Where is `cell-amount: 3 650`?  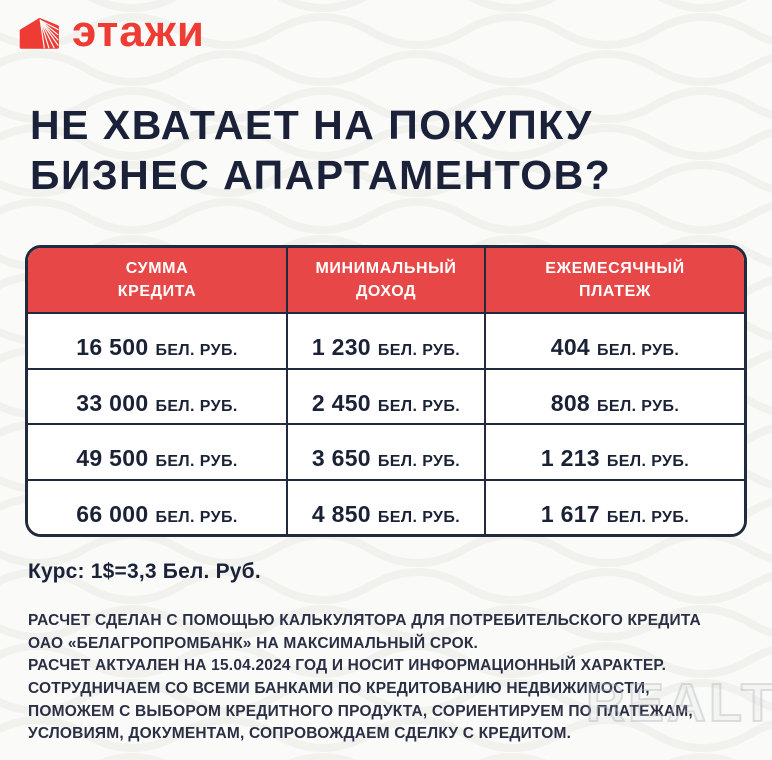 cell-amount: 3 650 is located at coordinates (341, 458).